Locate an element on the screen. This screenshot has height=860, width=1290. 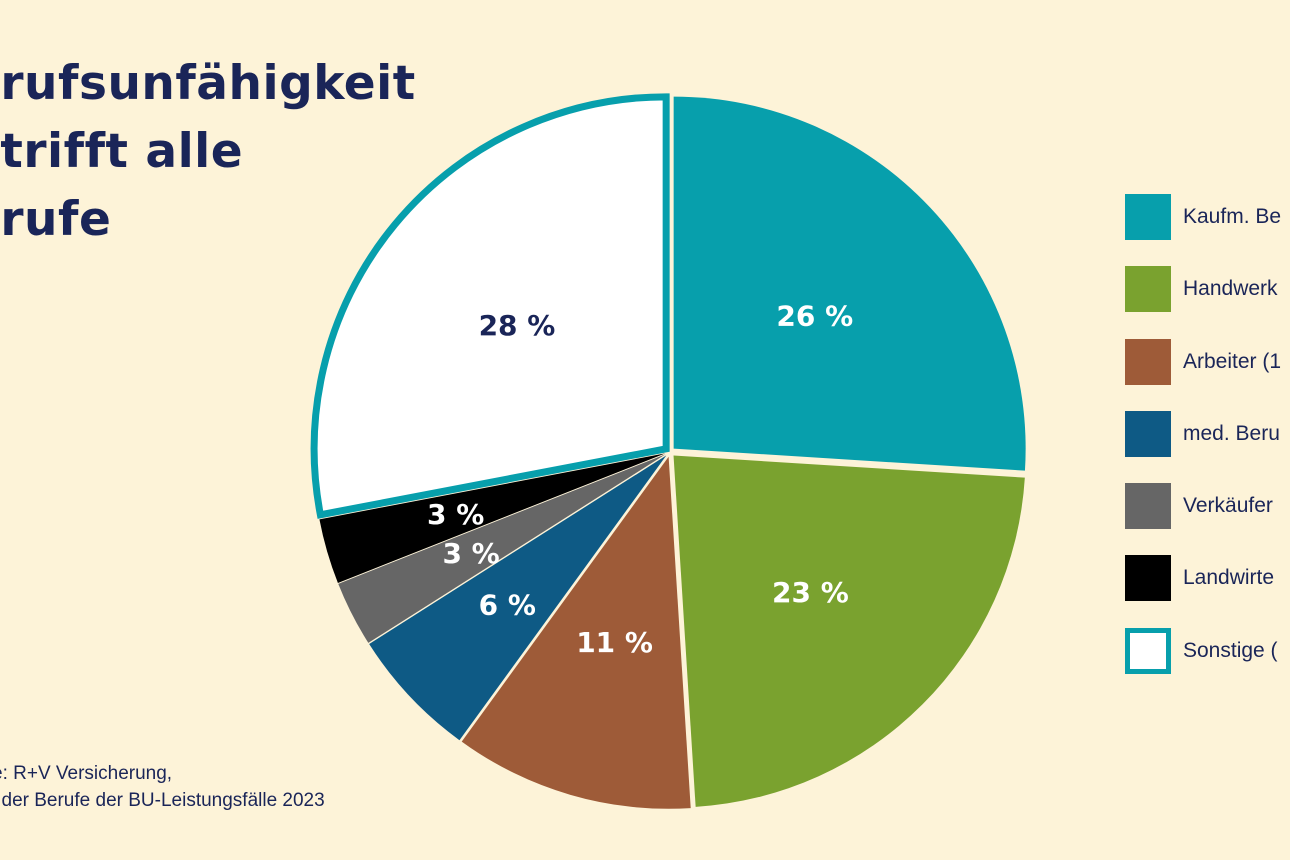
slice-label-3: 11 % is located at coordinates (614, 642).